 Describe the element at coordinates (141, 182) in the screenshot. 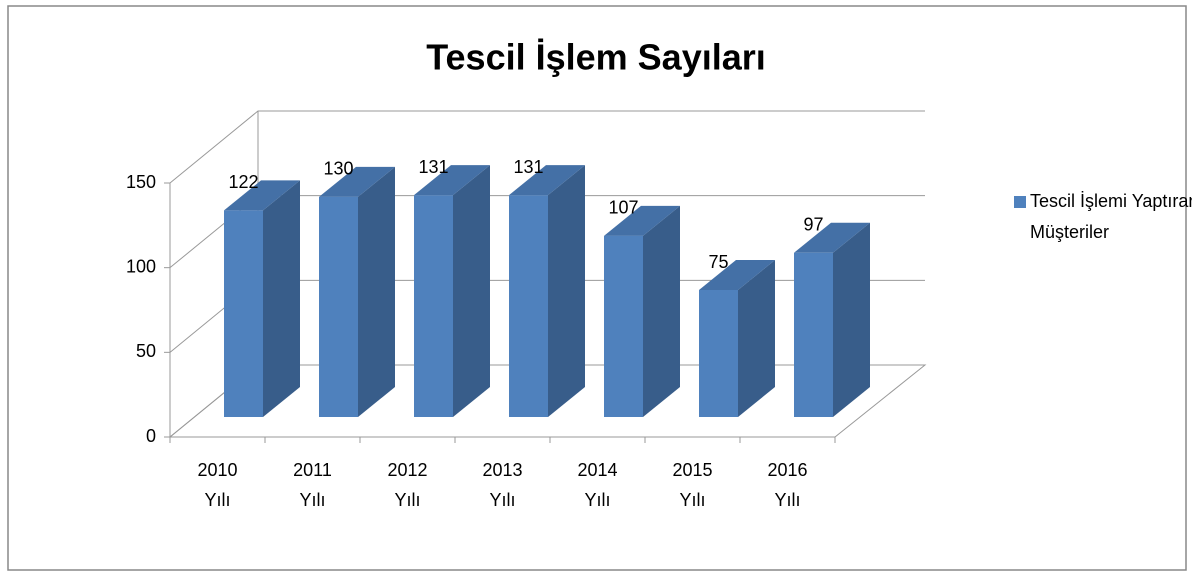

I see `y-tick-label: 150` at that location.